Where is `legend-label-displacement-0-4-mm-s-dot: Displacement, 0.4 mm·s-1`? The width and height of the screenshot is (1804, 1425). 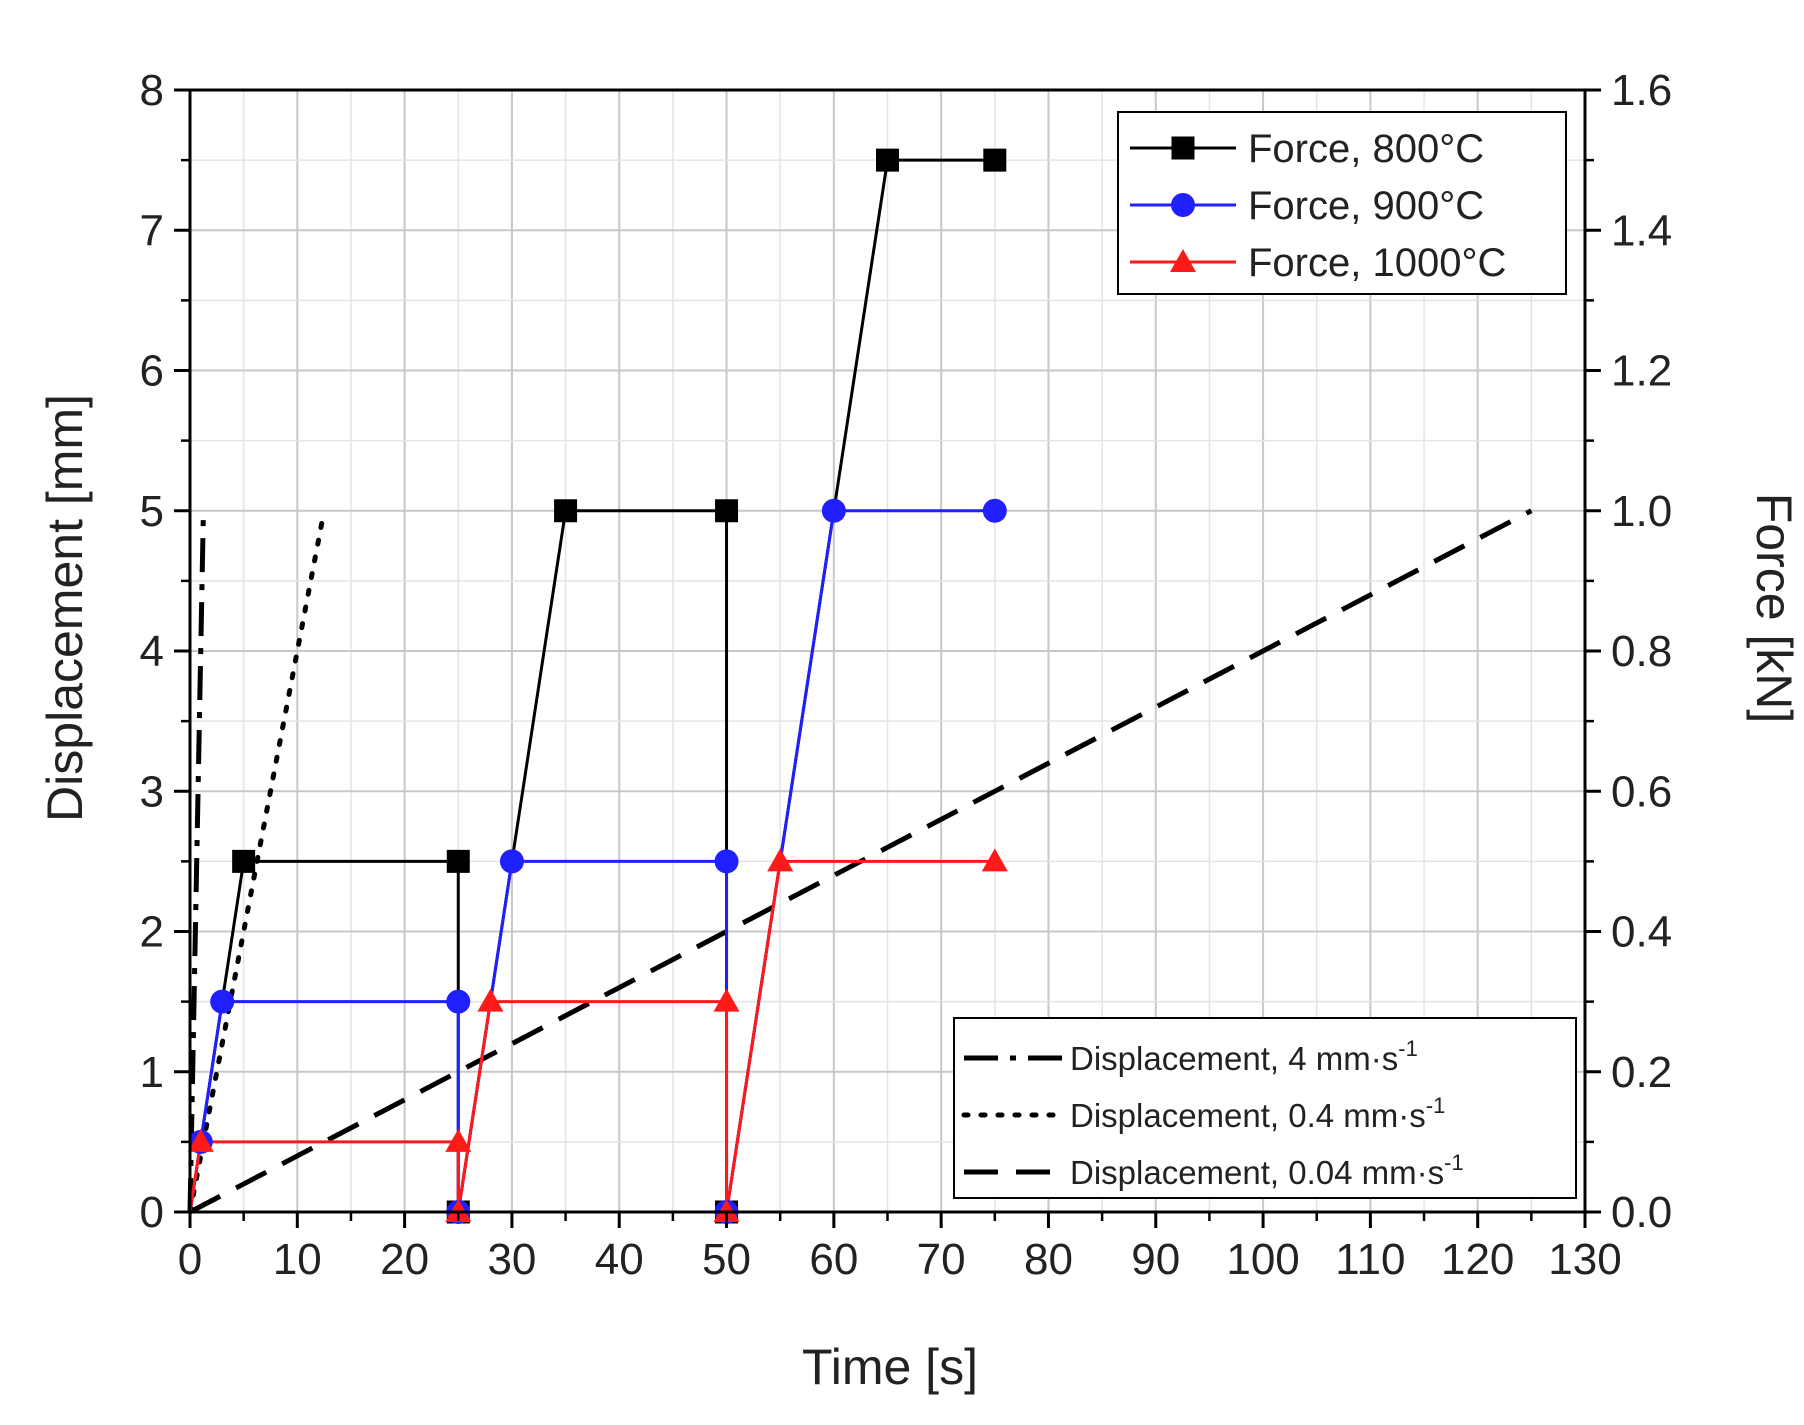
legend-label-displacement-0-4-mm-s-dot: Displacement, 0.4 mm·s-1 is located at coordinates (1257, 1113).